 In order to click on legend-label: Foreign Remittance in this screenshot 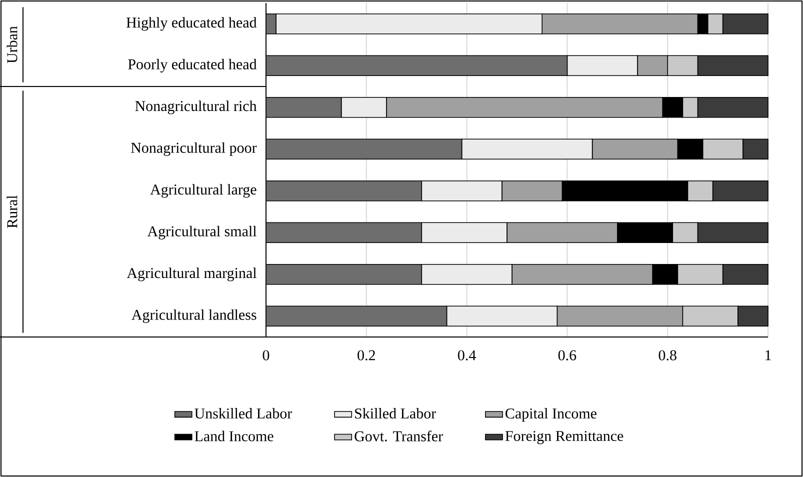, I will do `click(564, 437)`.